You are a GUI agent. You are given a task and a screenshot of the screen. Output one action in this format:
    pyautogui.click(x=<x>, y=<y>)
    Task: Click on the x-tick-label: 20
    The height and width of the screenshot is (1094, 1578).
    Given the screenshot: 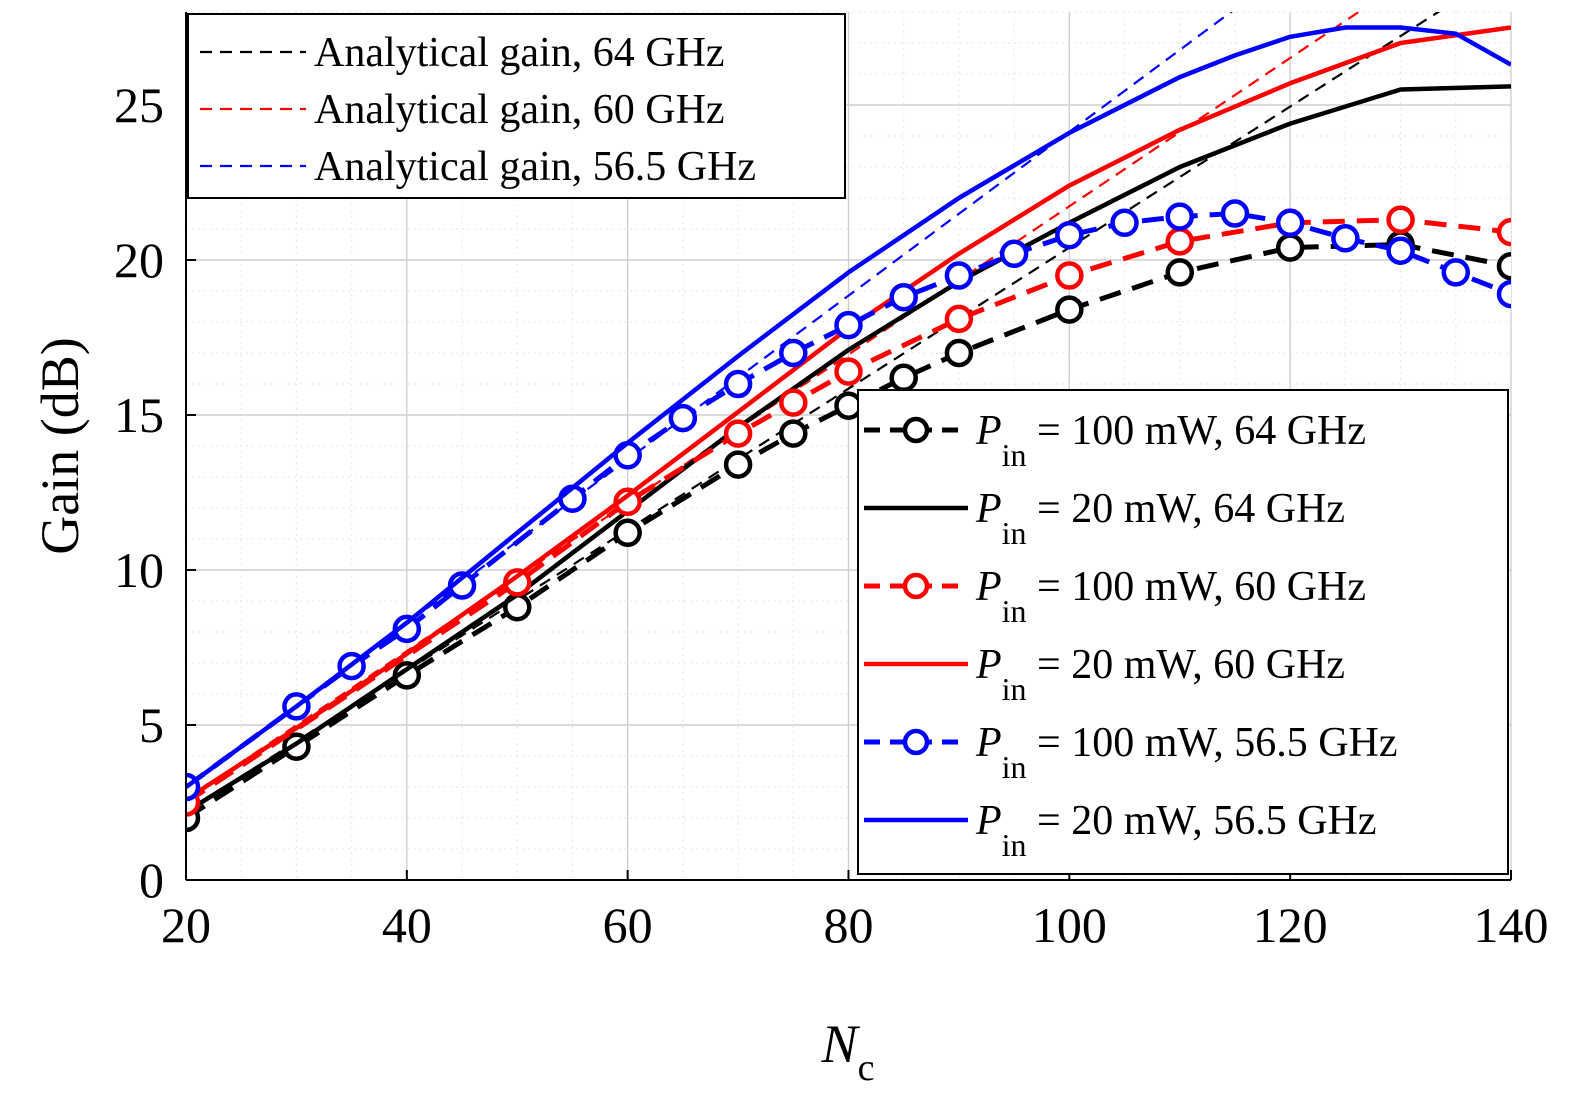 What is the action you would take?
    pyautogui.click(x=186, y=925)
    